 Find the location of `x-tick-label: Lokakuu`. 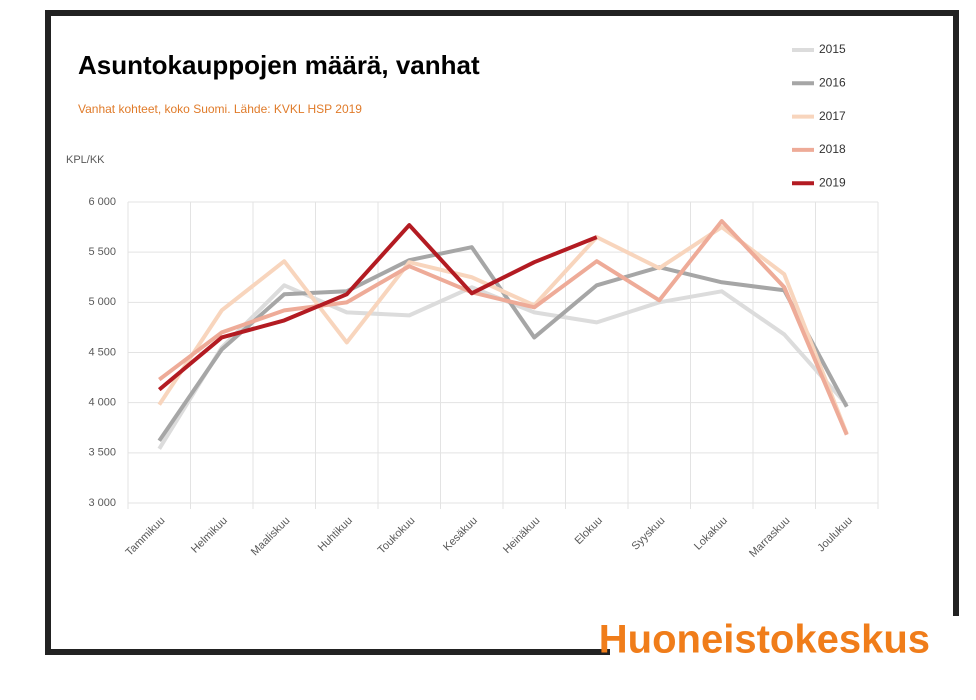

x-tick-label: Lokakuu is located at coordinates (711, 534).